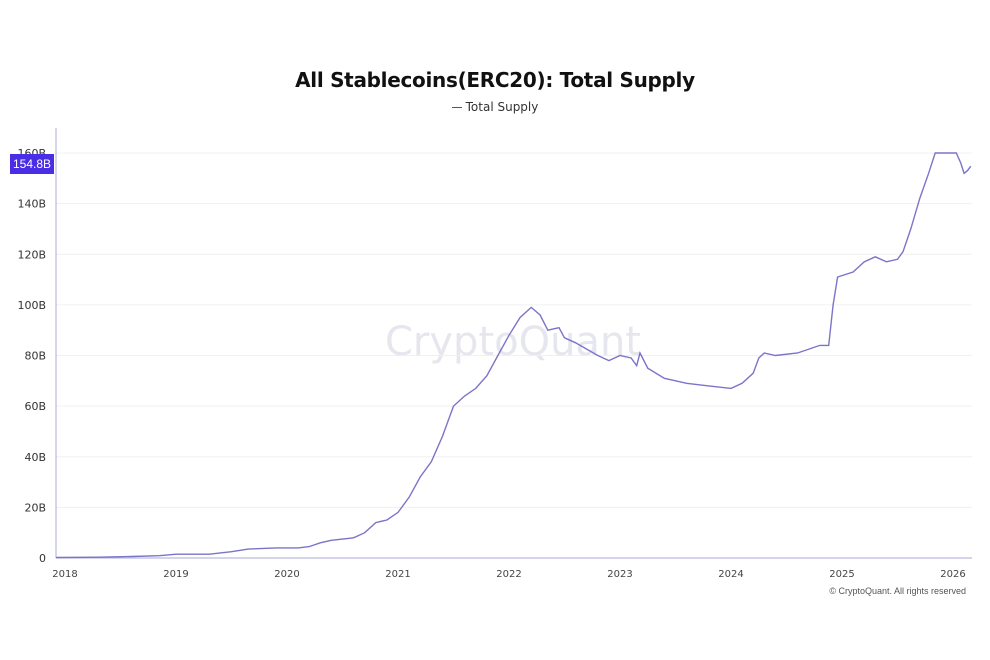 This screenshot has height=660, width=990. I want to click on y-tick-label: 80B, so click(35, 356).